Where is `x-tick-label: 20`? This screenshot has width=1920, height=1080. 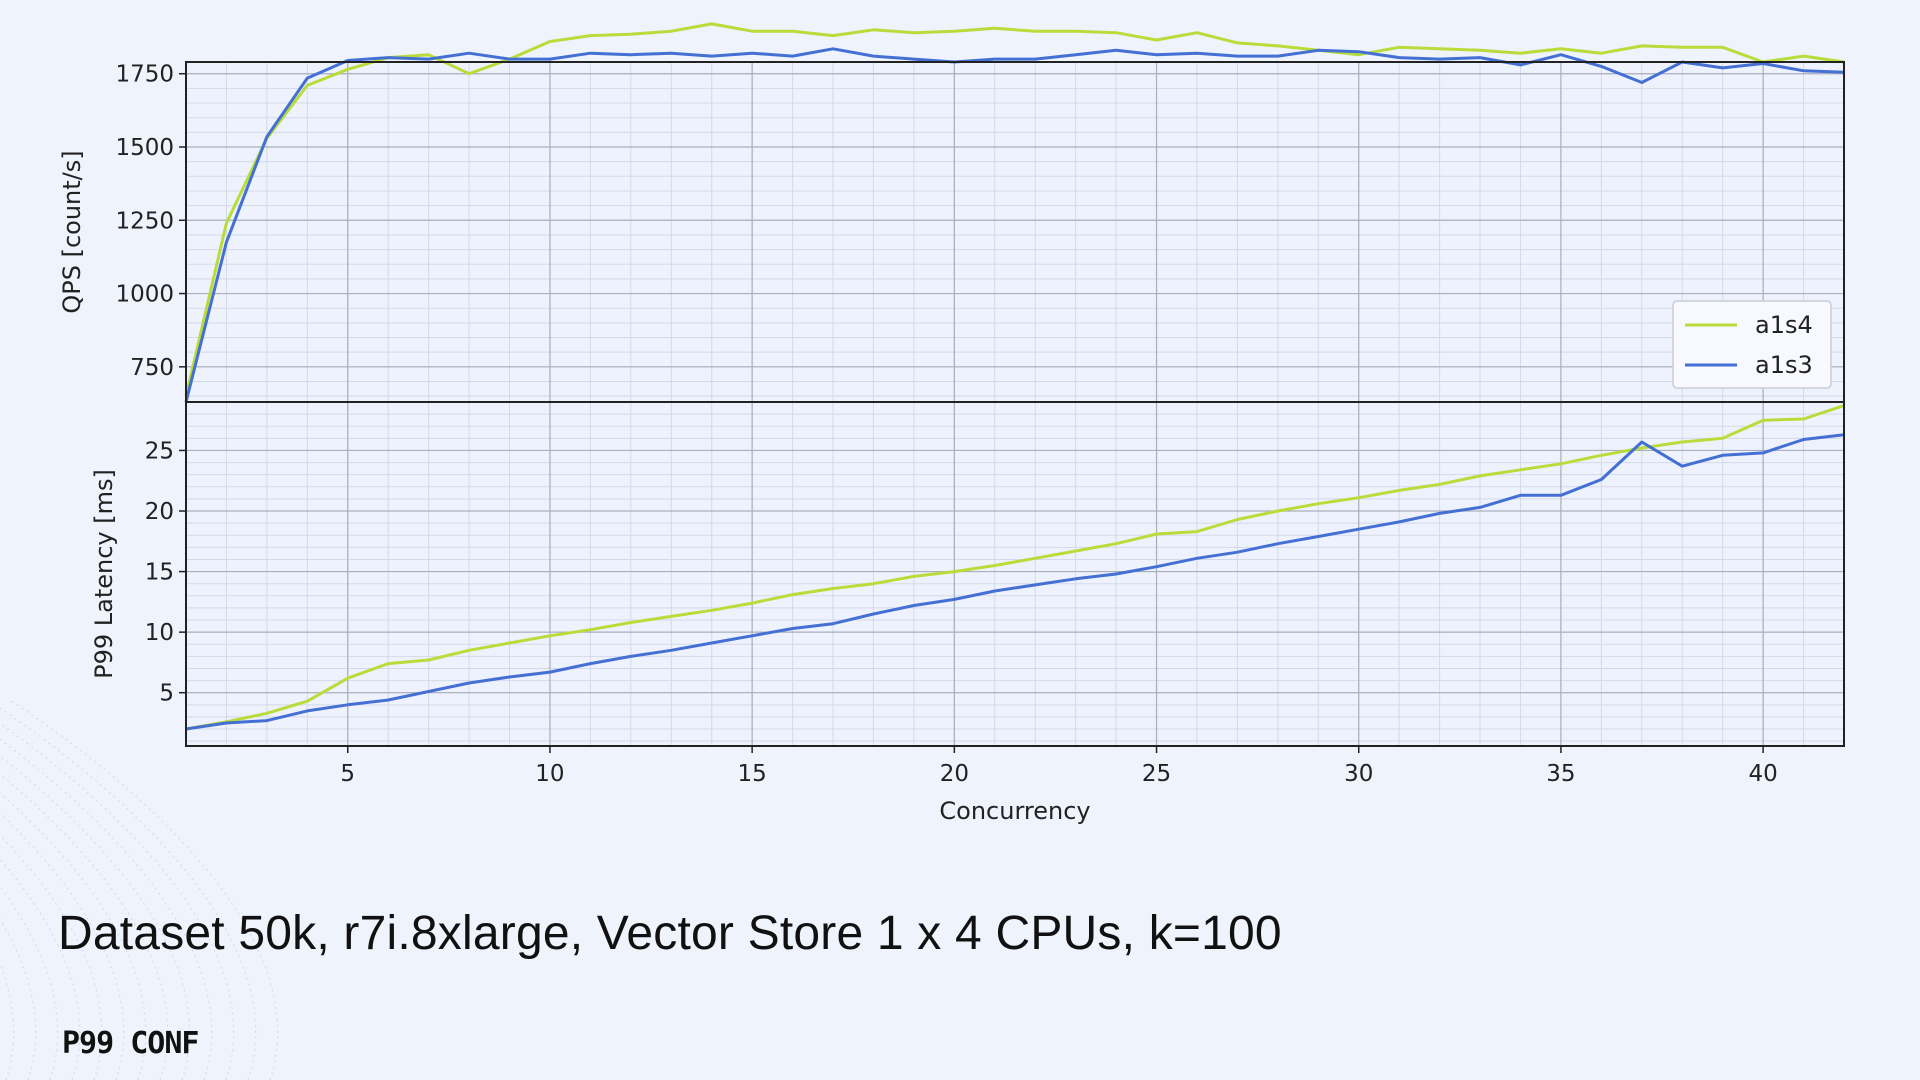 x-tick-label: 20 is located at coordinates (954, 774).